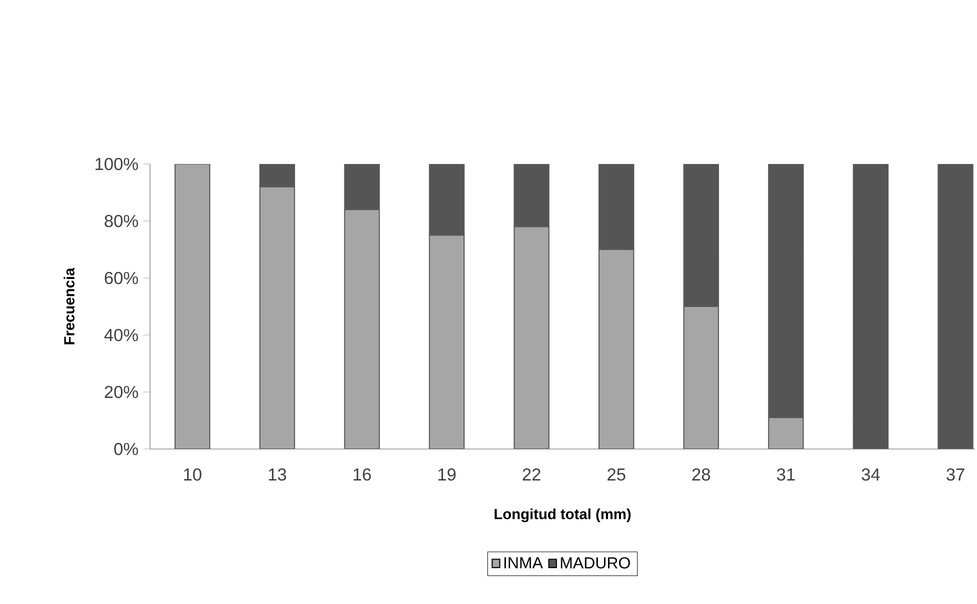 The height and width of the screenshot is (604, 977). Describe the element at coordinates (121, 221) in the screenshot. I see `y-tick-label: 80%` at that location.